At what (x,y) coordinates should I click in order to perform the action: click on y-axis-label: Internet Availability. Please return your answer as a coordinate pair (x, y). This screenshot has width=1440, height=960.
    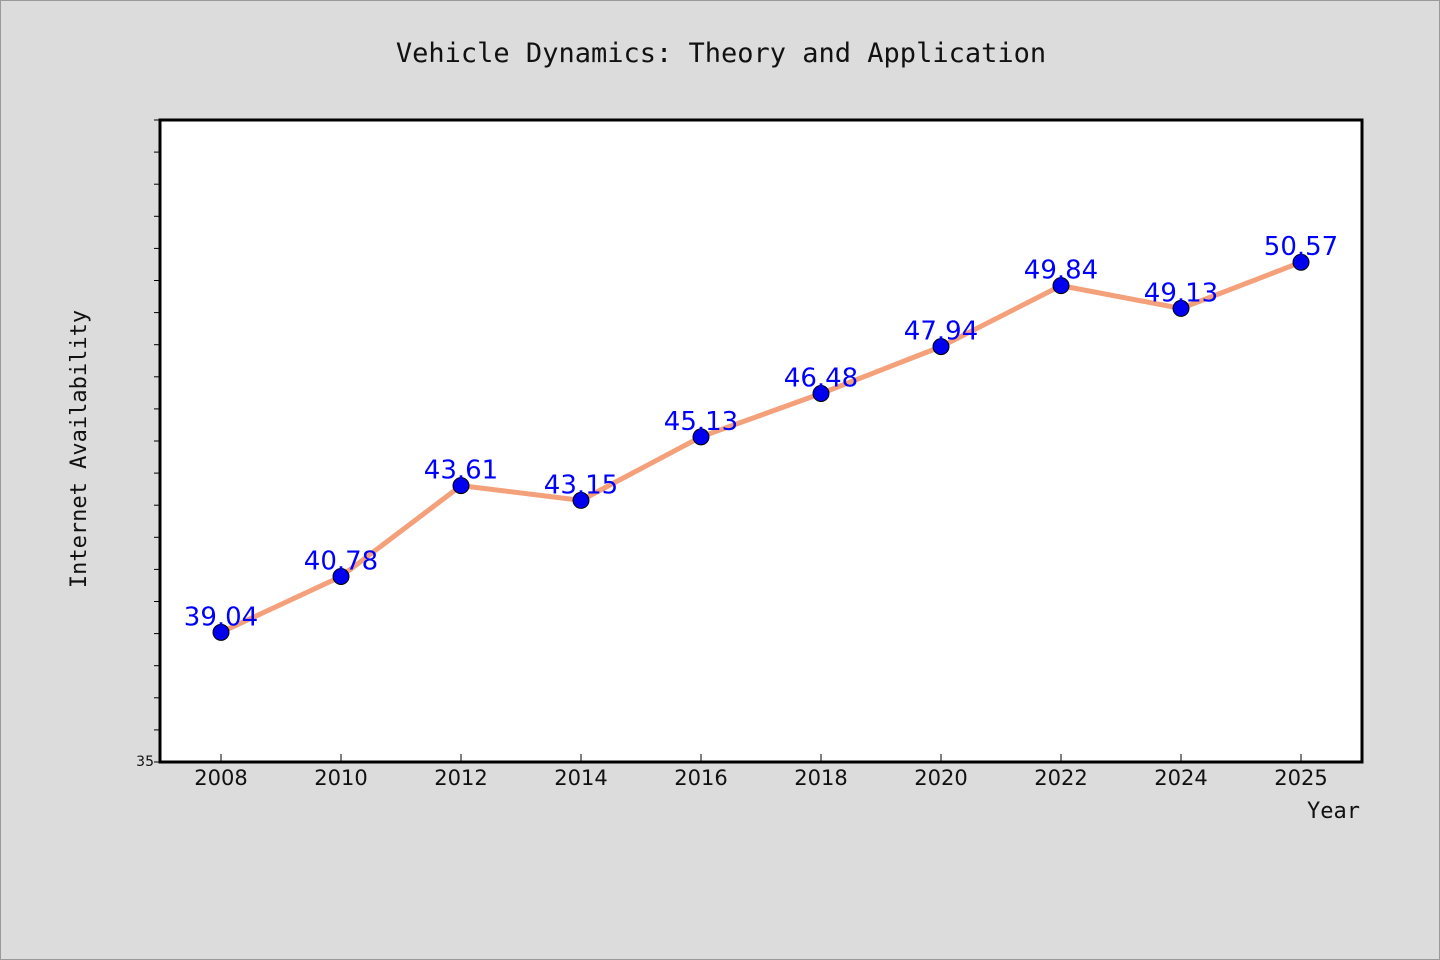
    Looking at the image, I should click on (79, 449).